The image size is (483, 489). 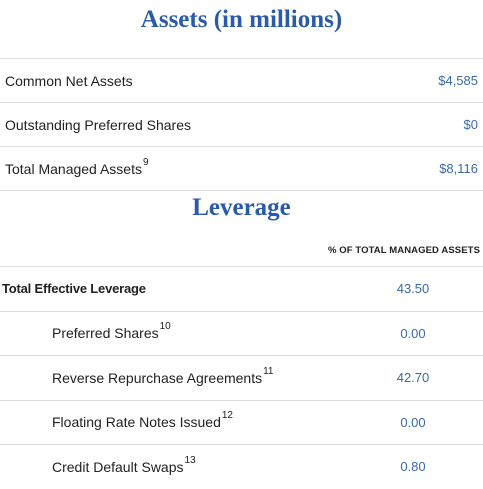 I want to click on row-label: Floating Rate Notes Issued12, so click(x=142, y=420).